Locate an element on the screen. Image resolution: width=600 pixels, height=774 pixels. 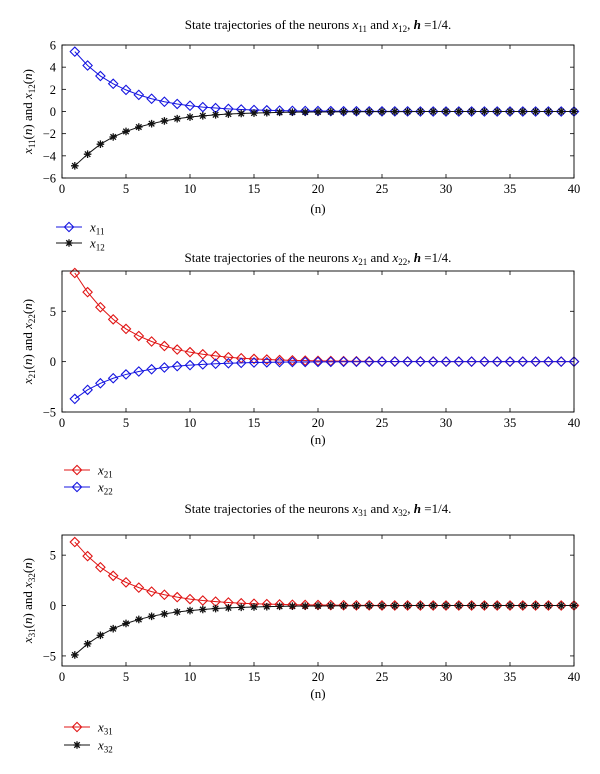
legend-item-x12: x12 is located at coordinates (80, 244).